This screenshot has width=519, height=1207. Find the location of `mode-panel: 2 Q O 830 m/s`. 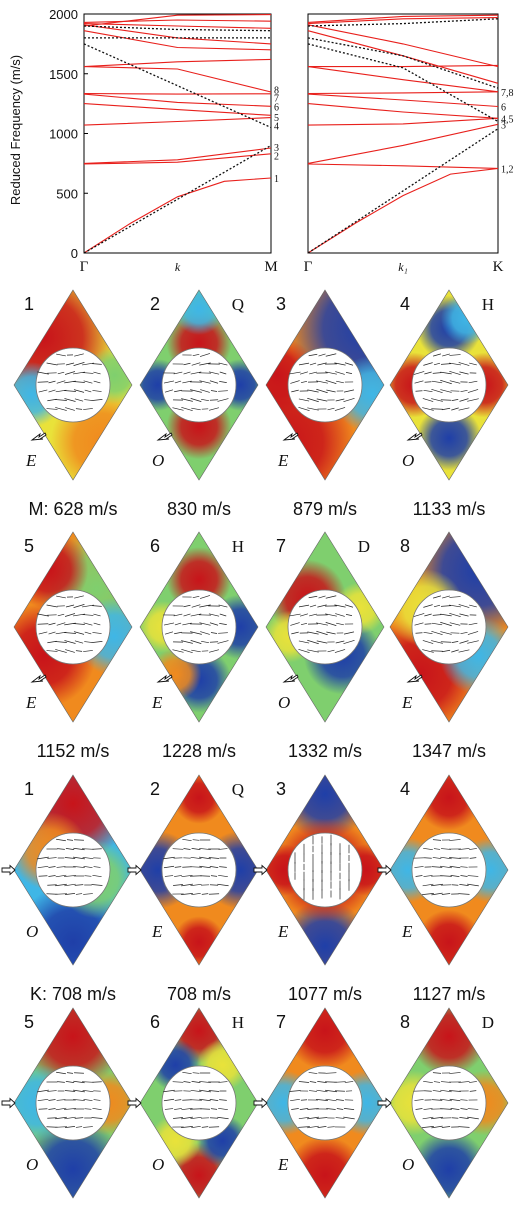

mode-panel: 2 Q O 830 m/s is located at coordinates (199, 404).